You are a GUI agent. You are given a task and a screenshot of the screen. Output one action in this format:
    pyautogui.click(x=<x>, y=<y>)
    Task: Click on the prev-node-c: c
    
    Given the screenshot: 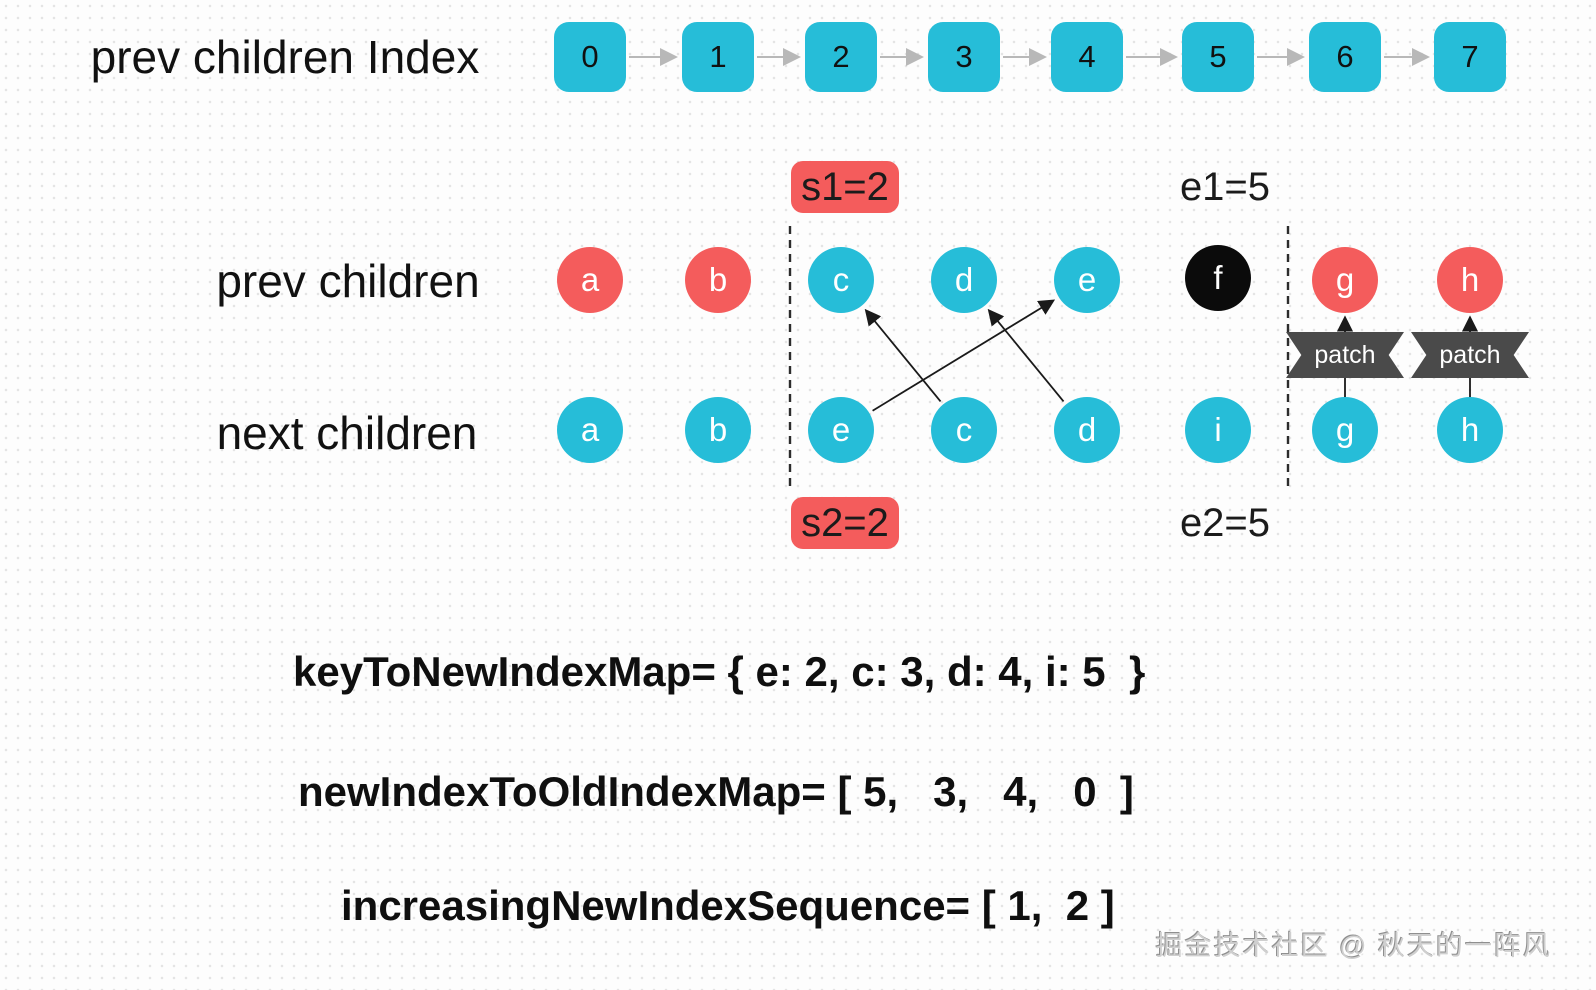 What is the action you would take?
    pyautogui.click(x=841, y=280)
    